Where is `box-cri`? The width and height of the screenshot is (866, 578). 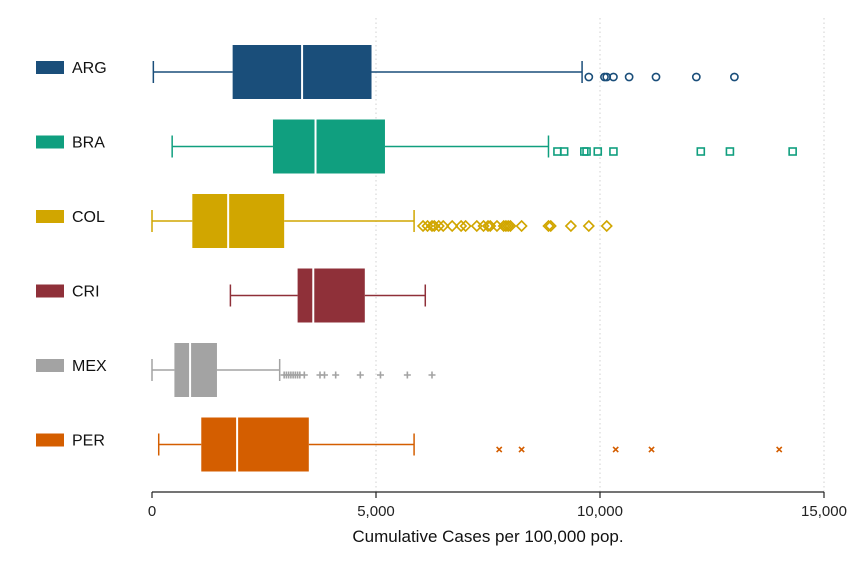 box-cri is located at coordinates (328, 295).